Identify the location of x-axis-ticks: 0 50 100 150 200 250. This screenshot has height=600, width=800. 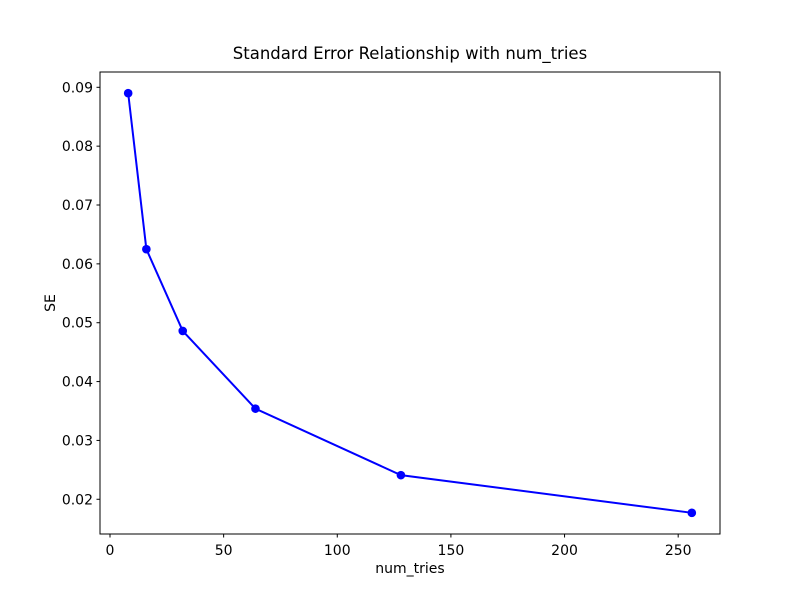
(399, 546).